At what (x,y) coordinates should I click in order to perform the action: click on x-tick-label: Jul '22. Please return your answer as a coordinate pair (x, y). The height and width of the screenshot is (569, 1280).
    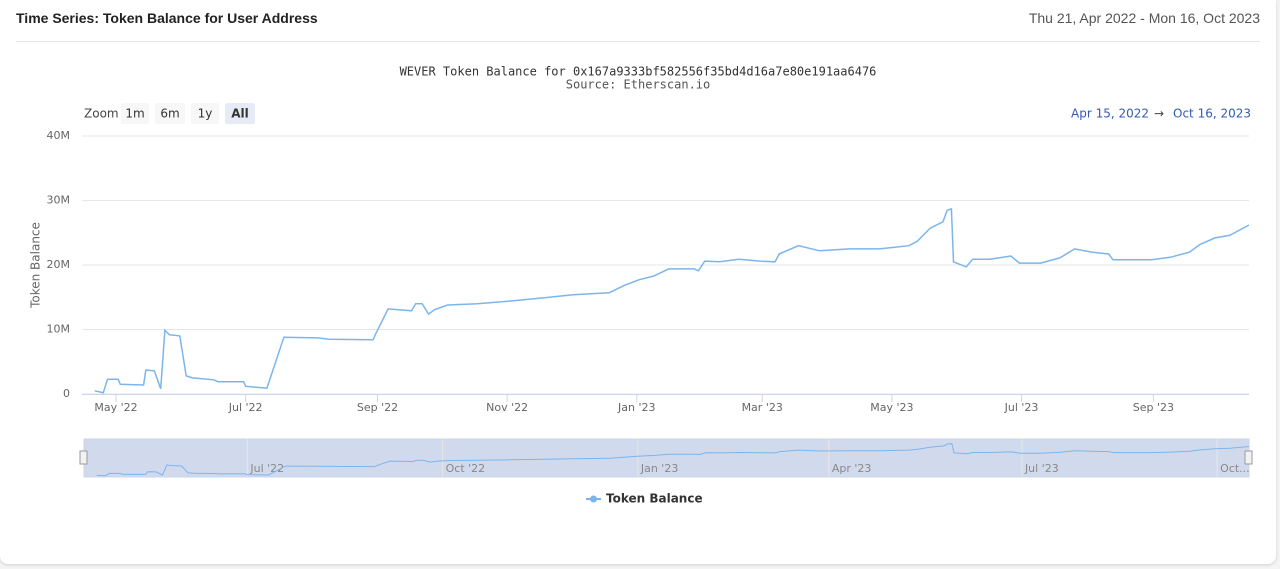
    Looking at the image, I should click on (245, 407).